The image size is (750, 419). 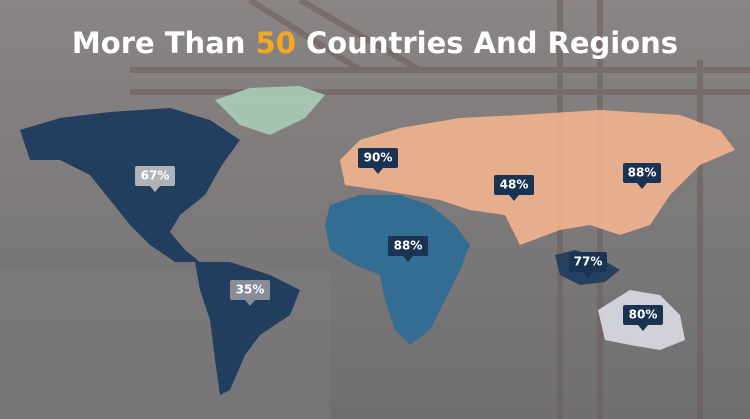 What do you see at coordinates (155, 176) in the screenshot?
I see `callout-label: 67%` at bounding box center [155, 176].